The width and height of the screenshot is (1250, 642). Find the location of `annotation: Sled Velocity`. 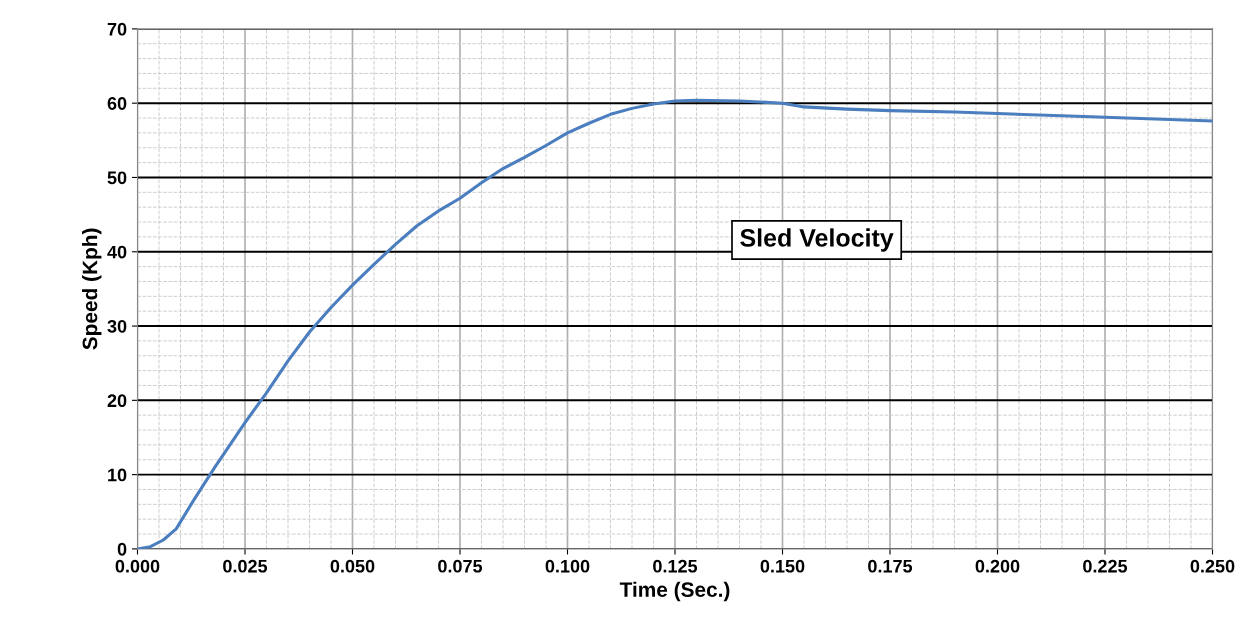

annotation: Sled Velocity is located at coordinates (817, 240).